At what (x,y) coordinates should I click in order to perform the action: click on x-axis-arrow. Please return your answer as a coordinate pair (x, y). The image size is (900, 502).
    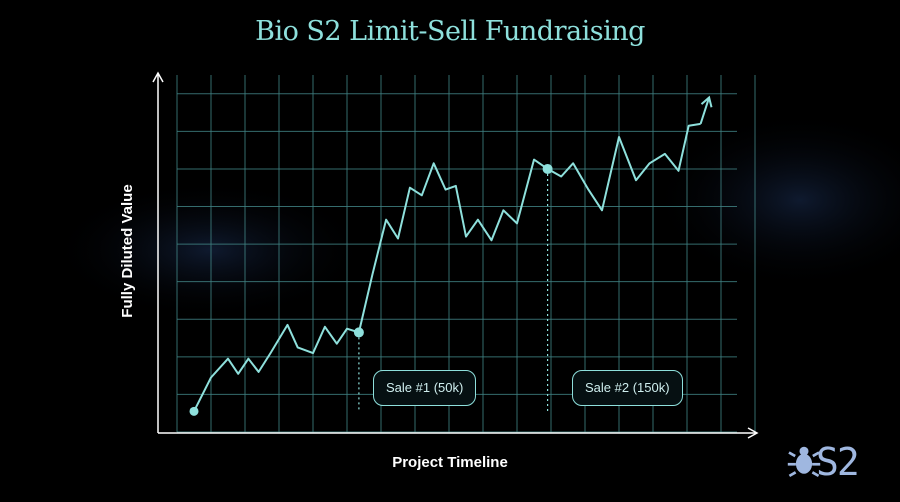
    Looking at the image, I should click on (753, 433).